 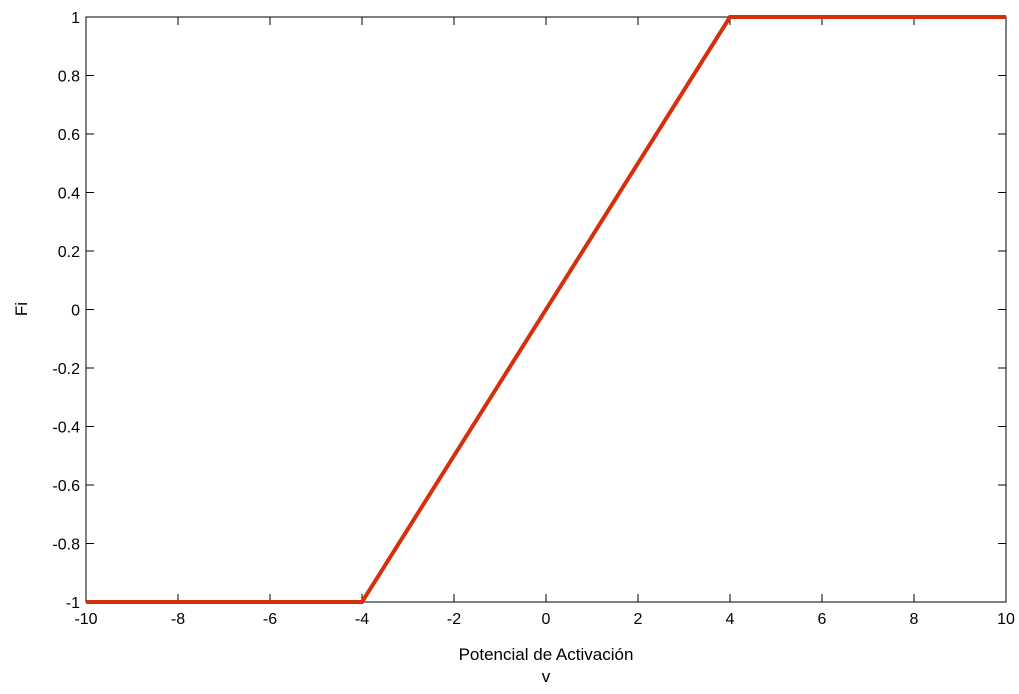 I want to click on x-tick-label: 10, so click(x=1006, y=619).